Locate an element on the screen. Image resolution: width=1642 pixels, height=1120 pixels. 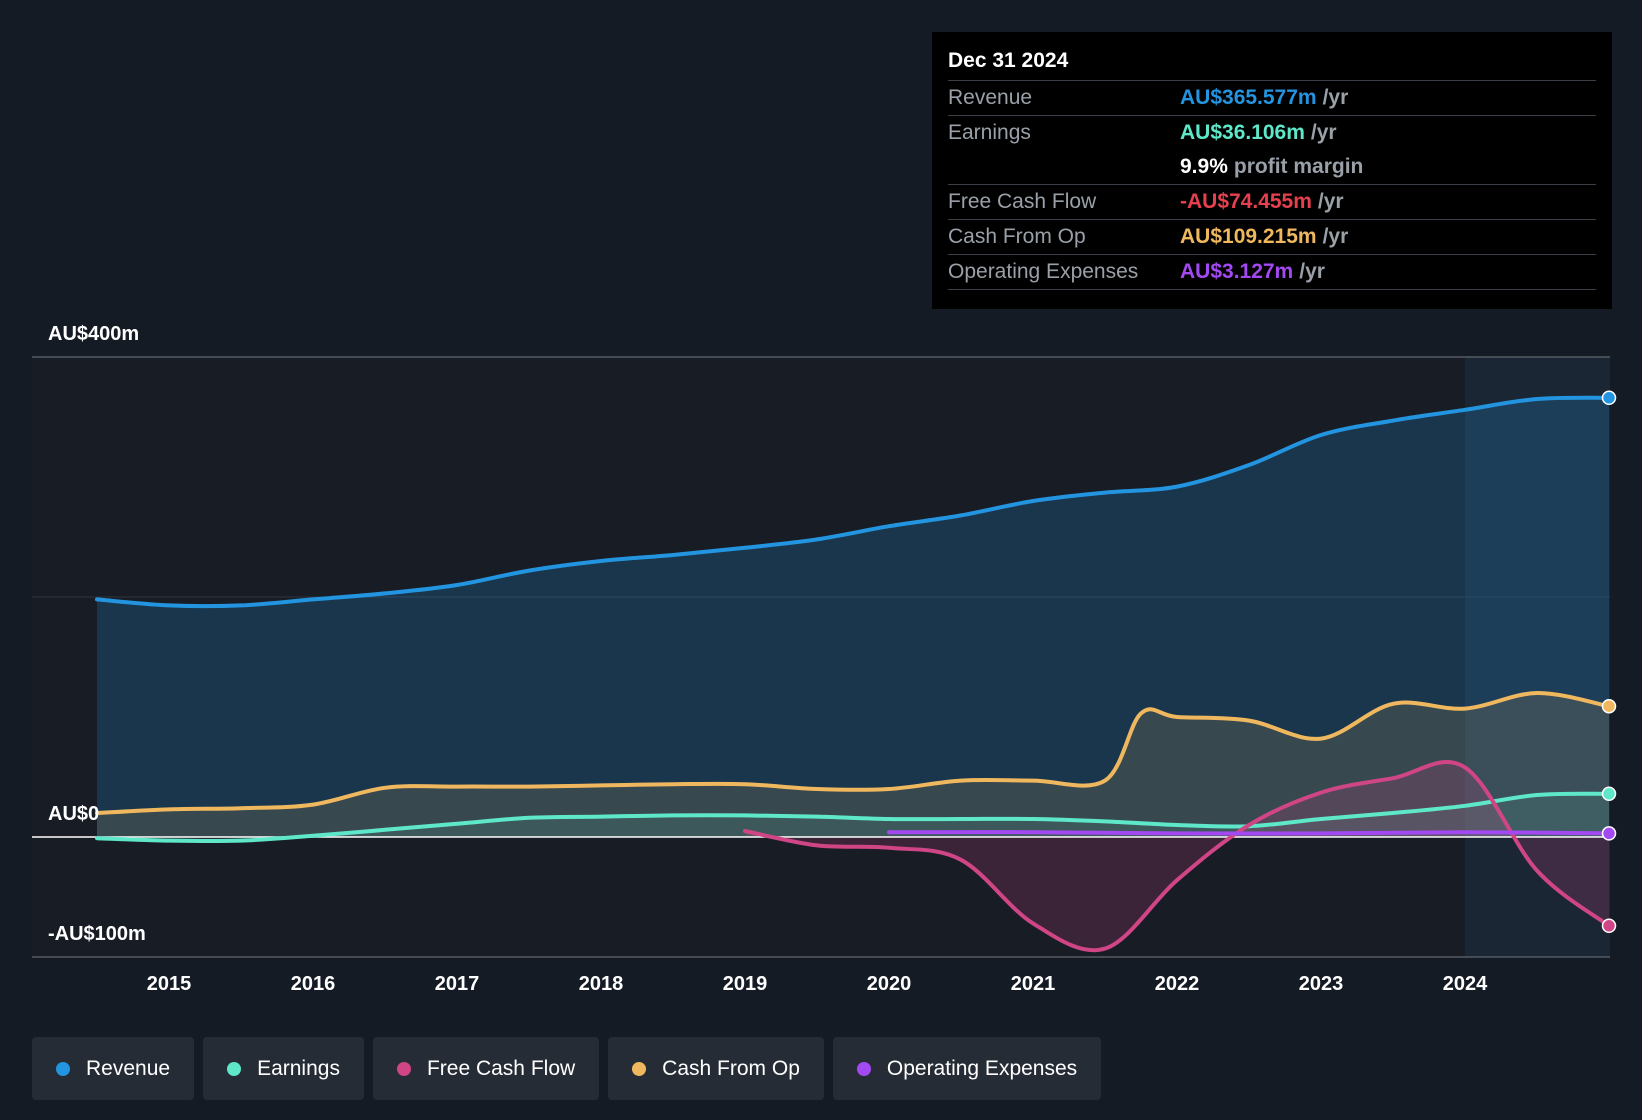
tooltip-row-profit-margin: 9.9% profit margin is located at coordinates (1272, 167).